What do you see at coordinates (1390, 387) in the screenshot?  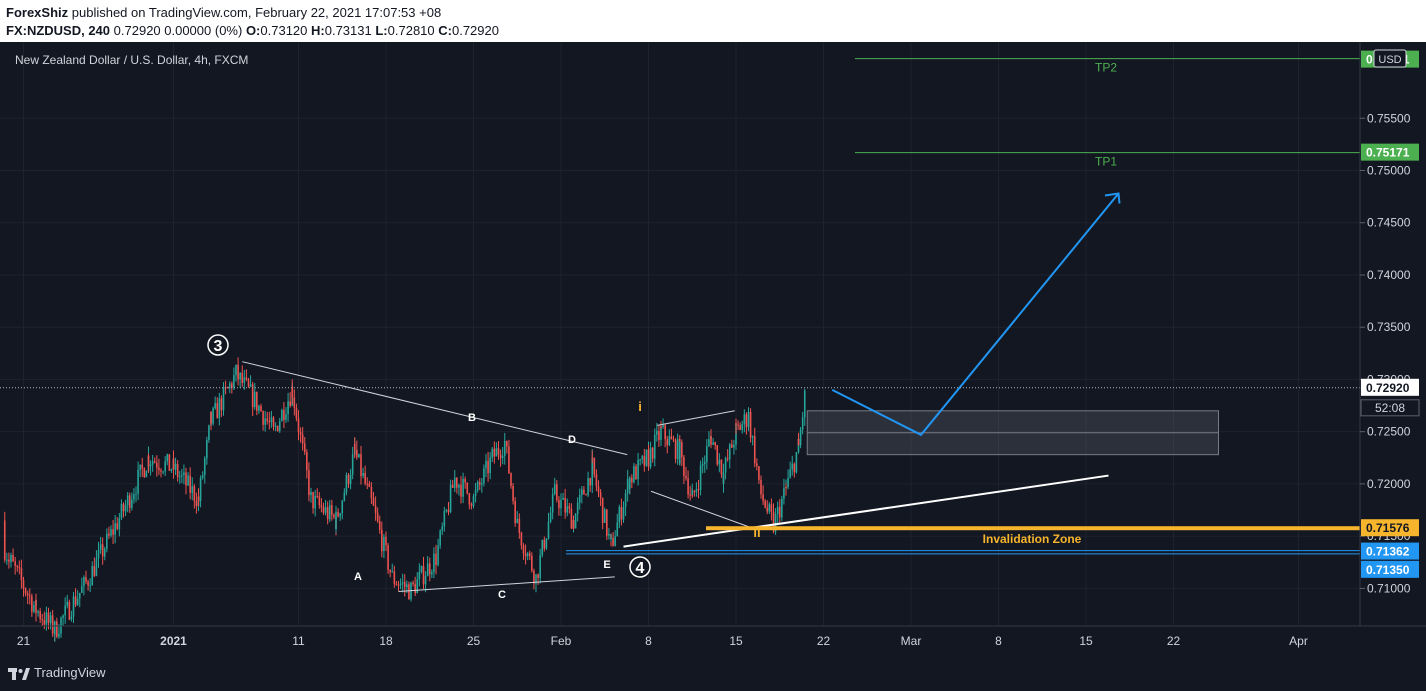 I see `last-price-badge` at bounding box center [1390, 387].